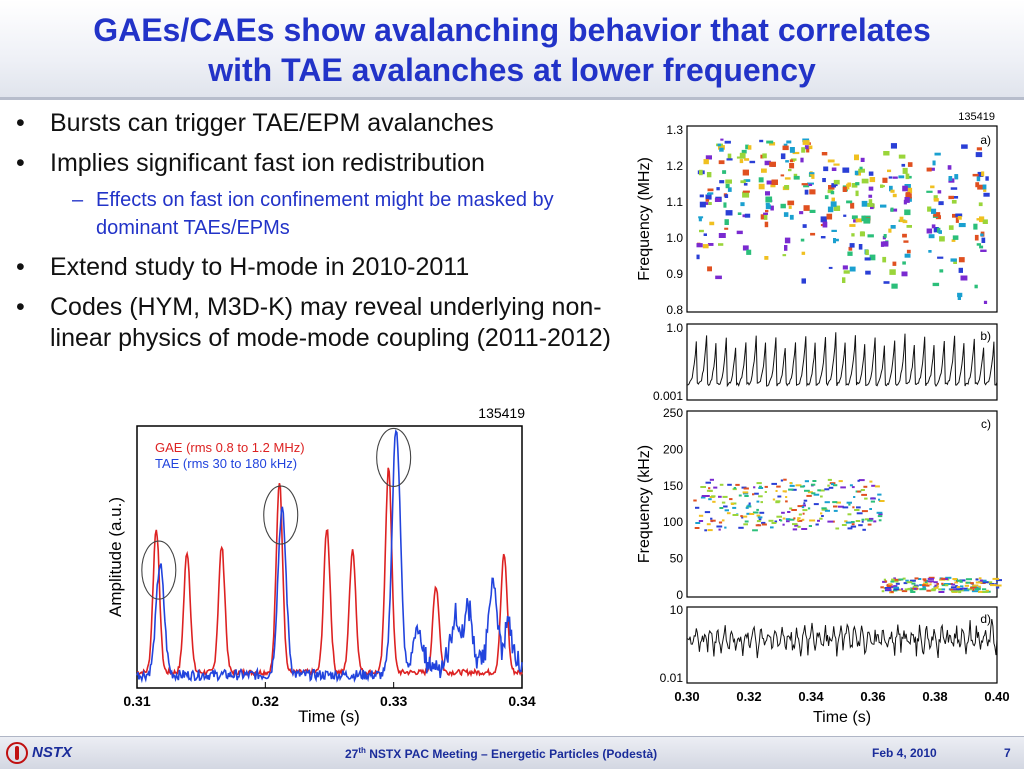 Image resolution: width=1024 pixels, height=769 pixels. I want to click on y-tick-label: 0.8, so click(674, 310).